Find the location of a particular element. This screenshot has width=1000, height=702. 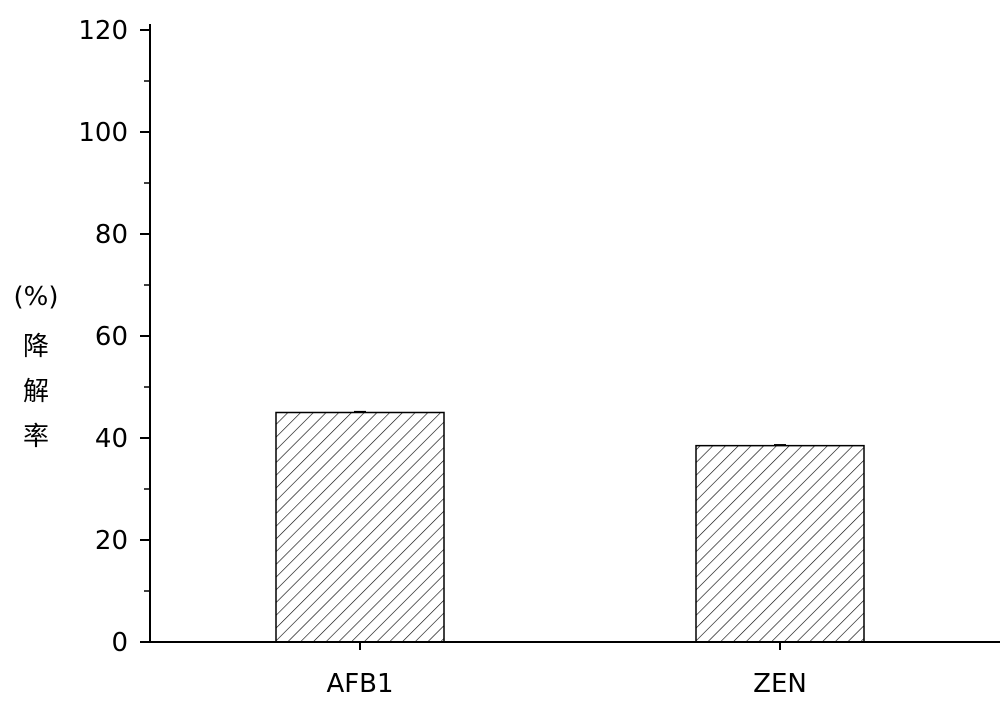

y-axis-label-char-2: 解 is located at coordinates (36, 392).